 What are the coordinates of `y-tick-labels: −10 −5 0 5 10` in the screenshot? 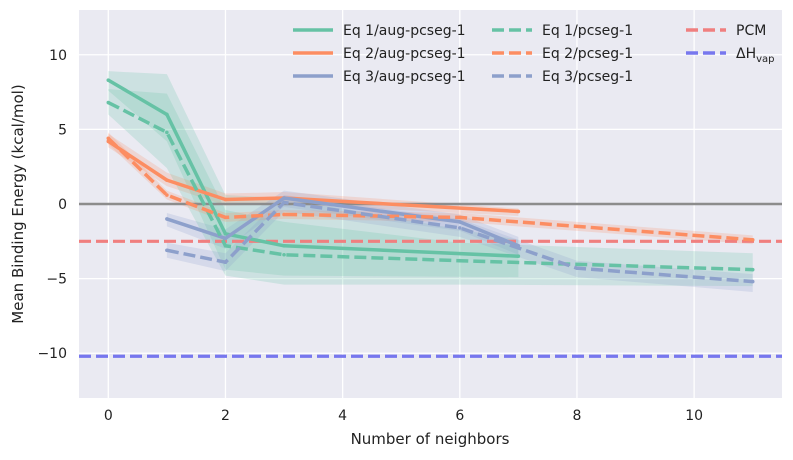 It's located at (52, 205).